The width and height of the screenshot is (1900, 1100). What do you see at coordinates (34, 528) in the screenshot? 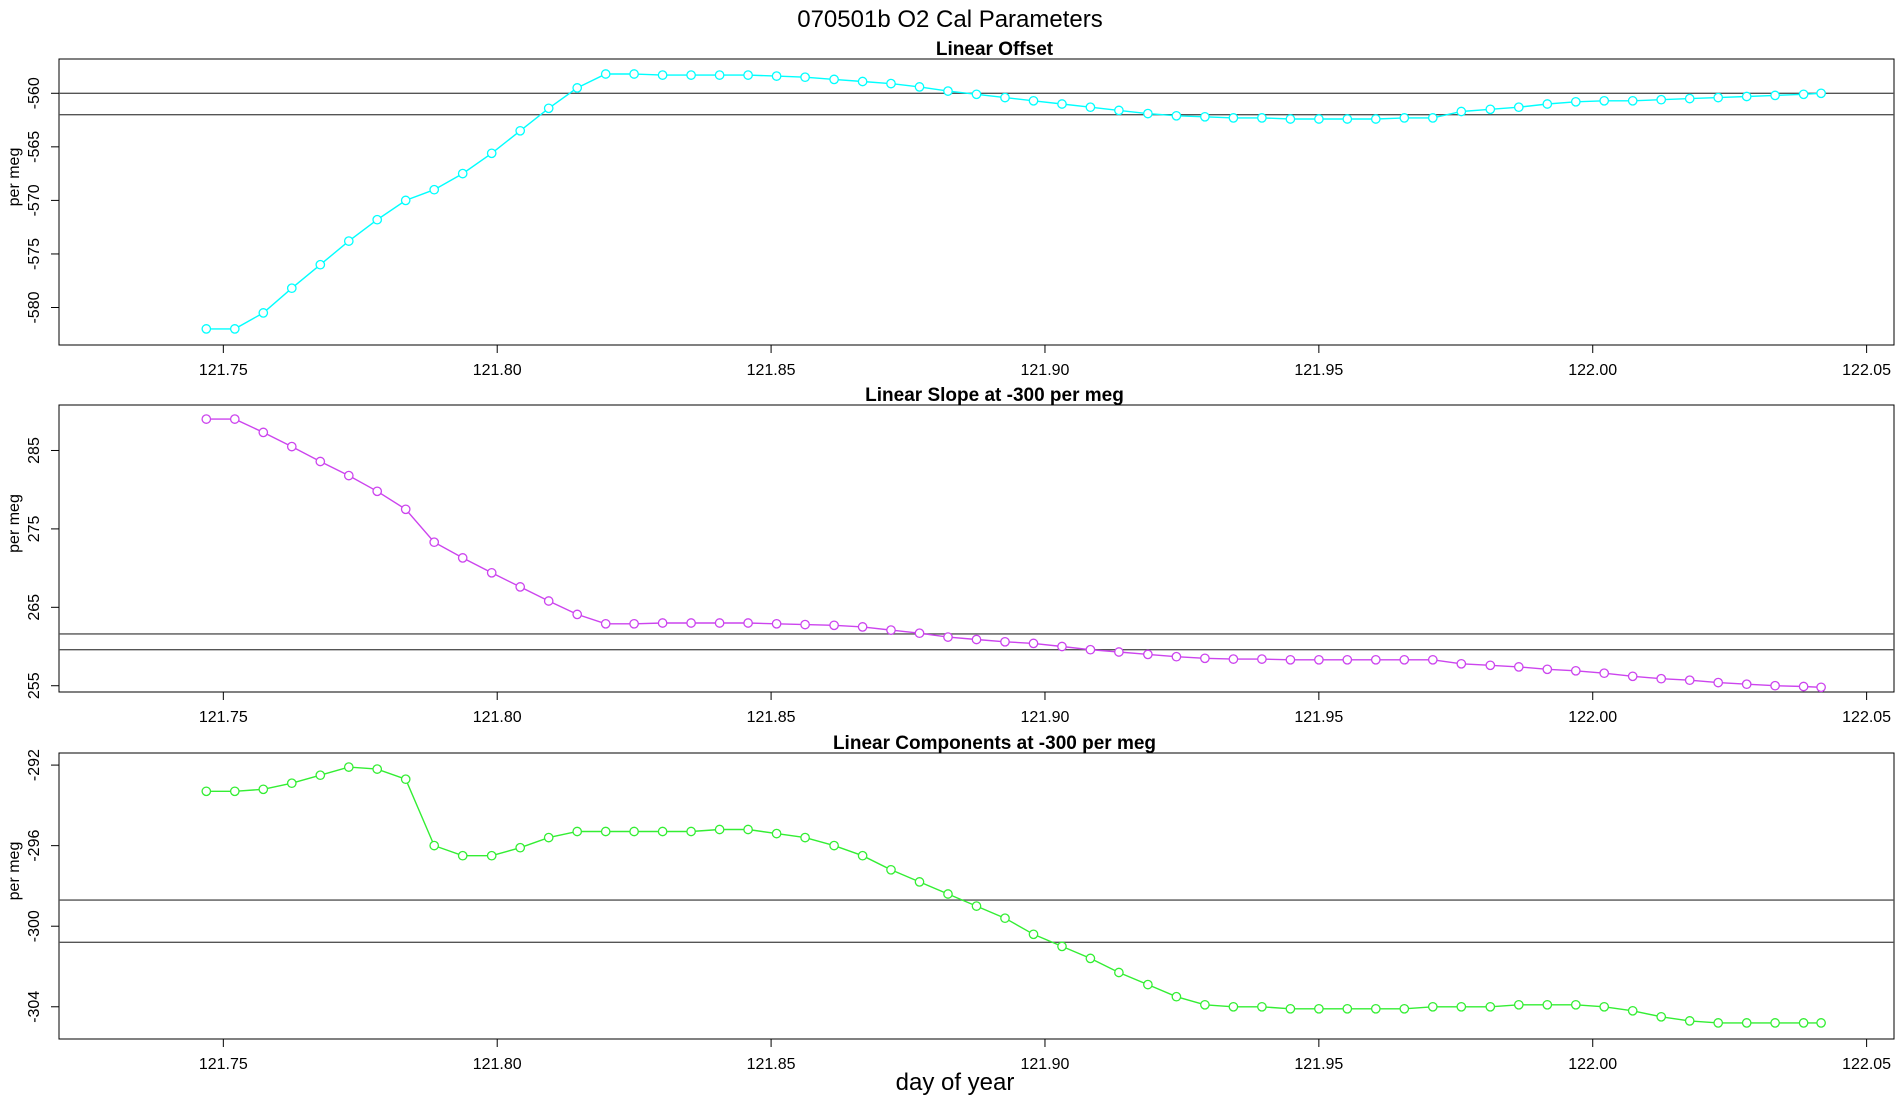
I see `y-tick-label: 275` at bounding box center [34, 528].